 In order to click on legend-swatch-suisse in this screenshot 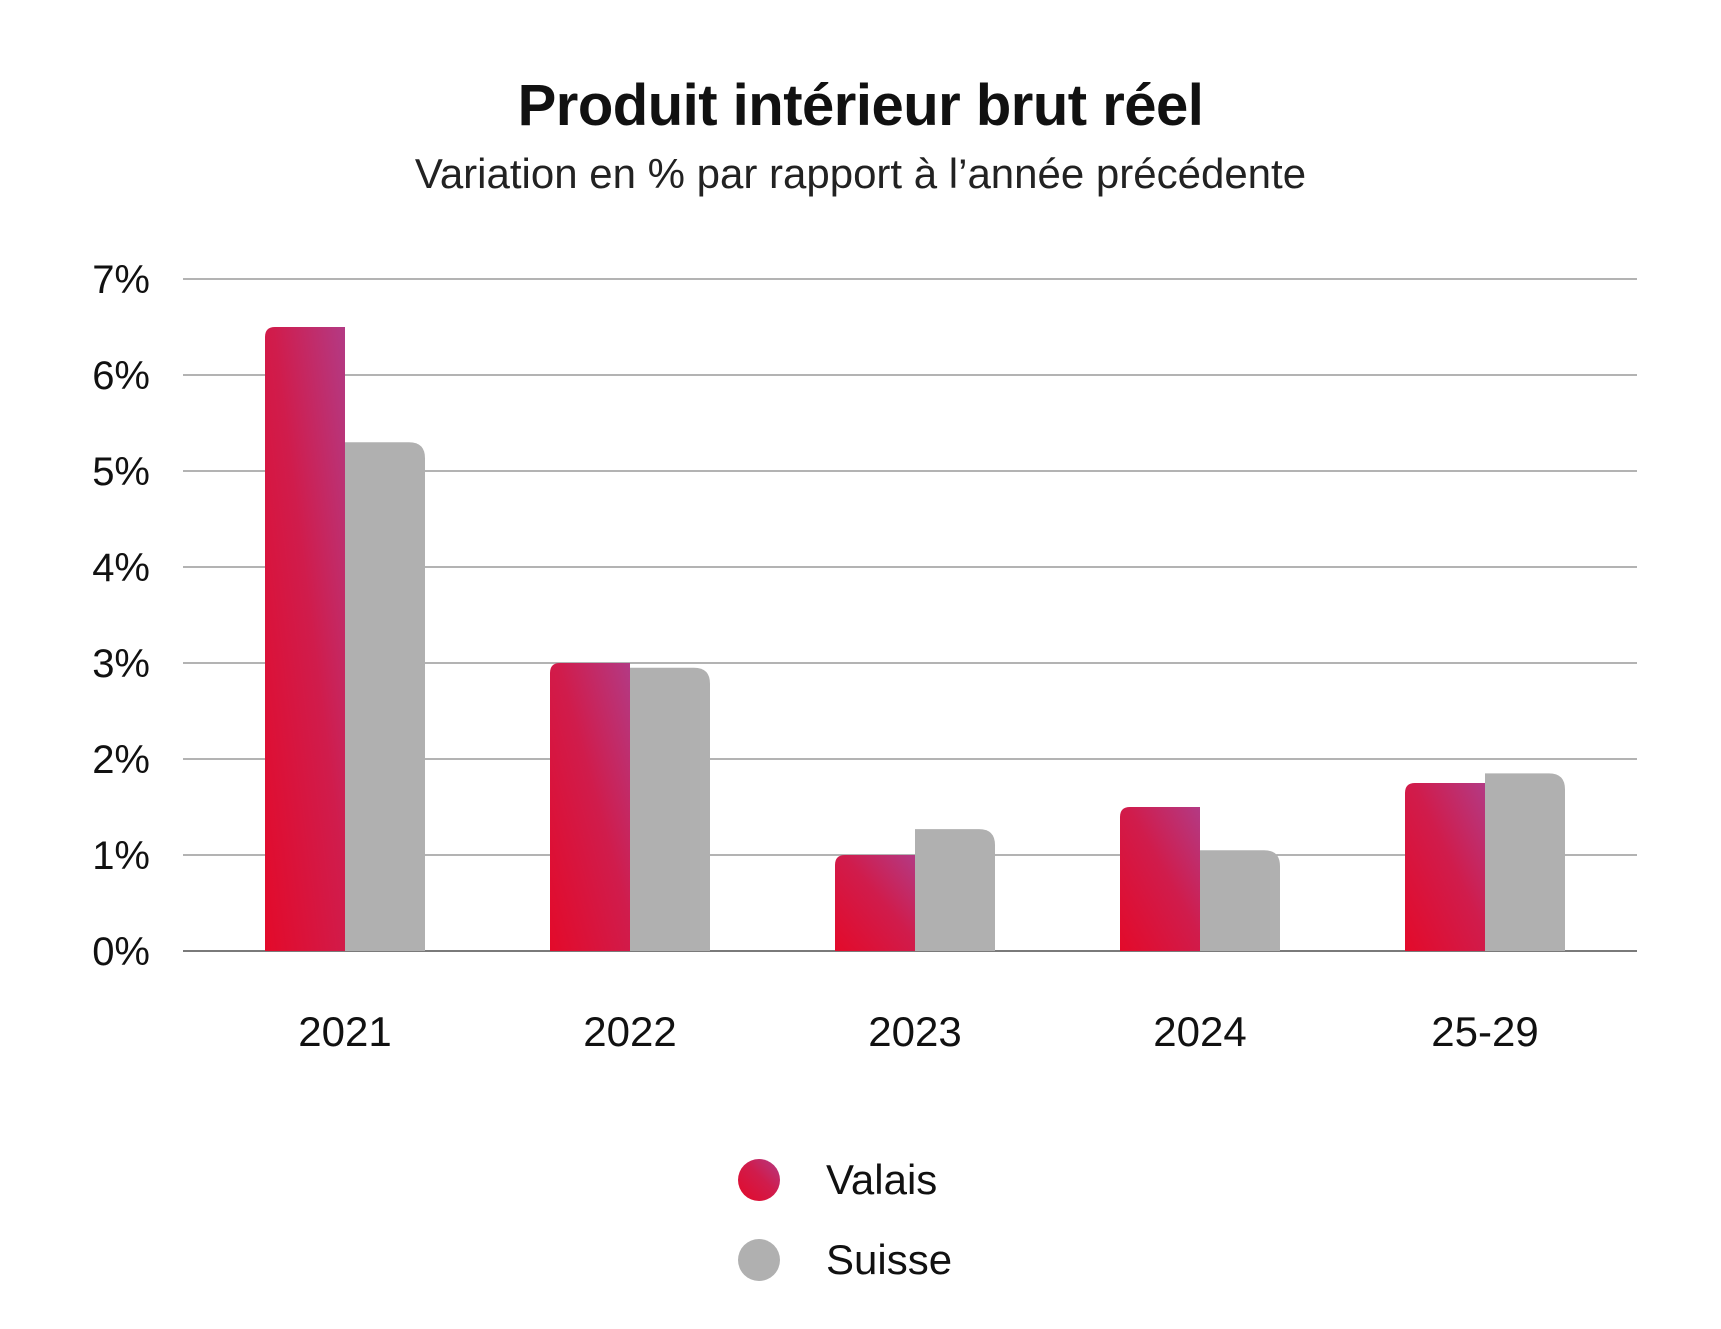, I will do `click(759, 1260)`.